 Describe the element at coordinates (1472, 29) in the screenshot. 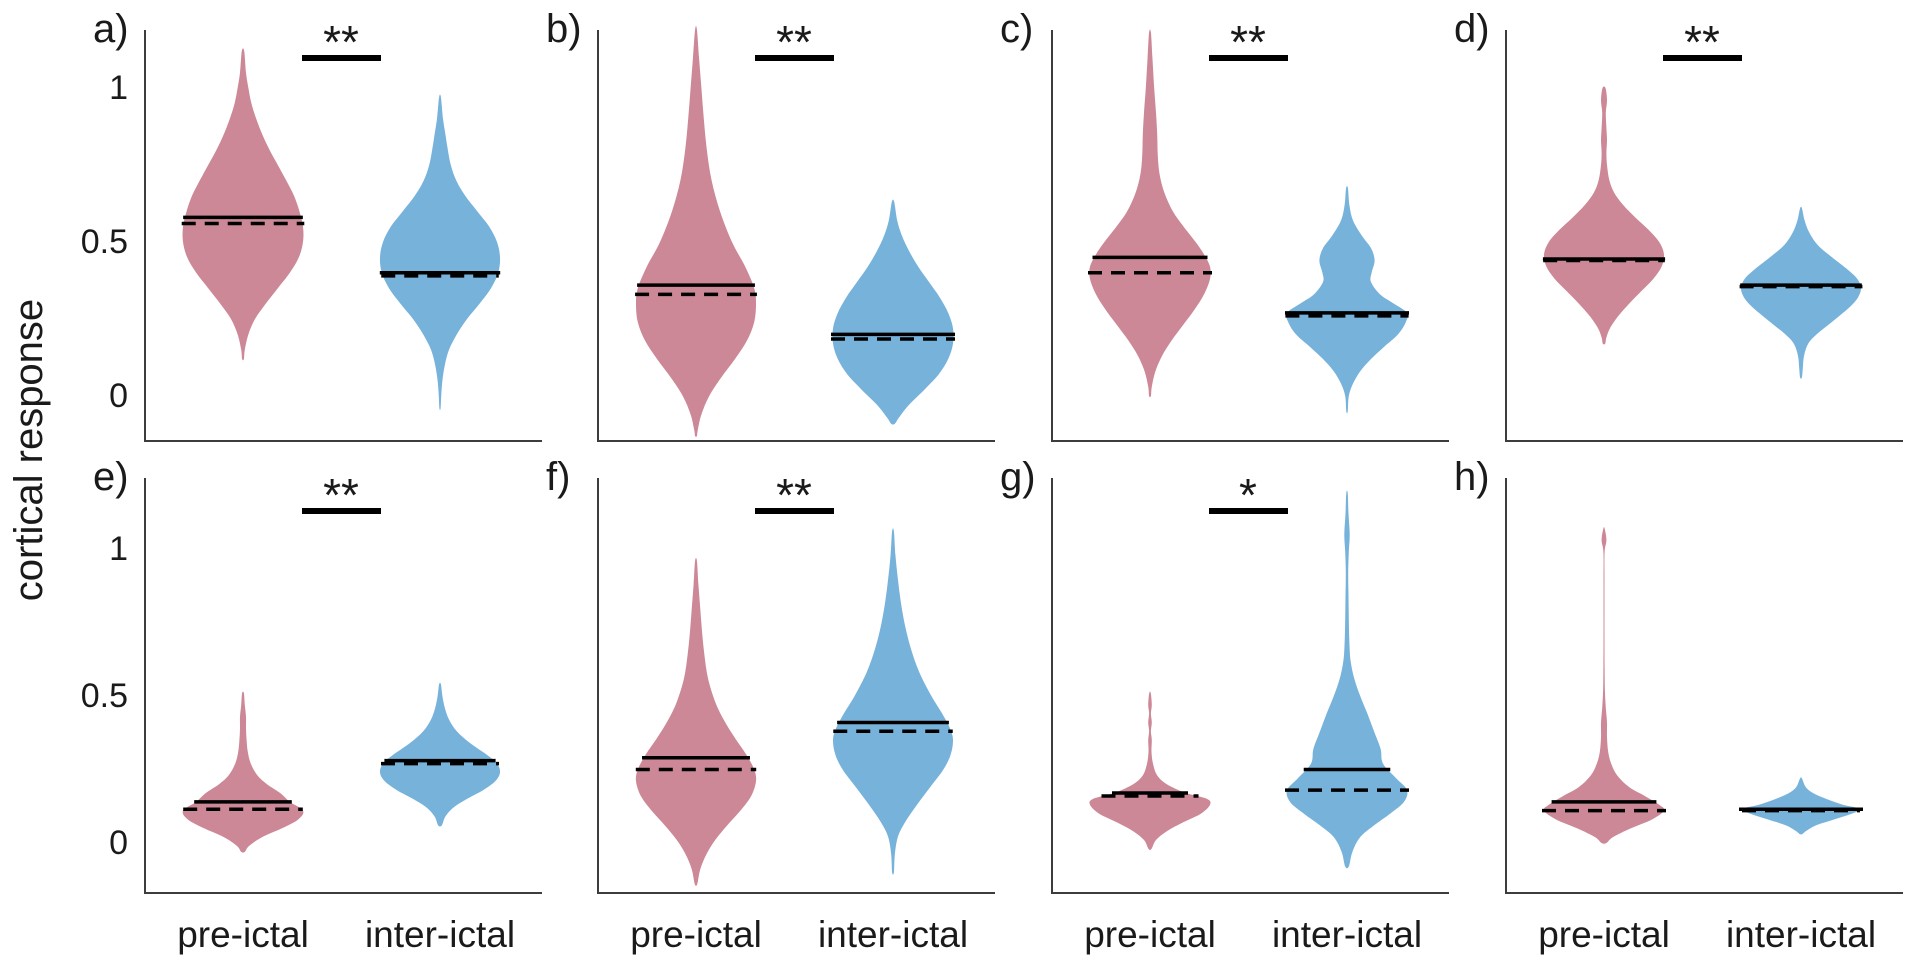

I see `panel-letter: d)` at that location.